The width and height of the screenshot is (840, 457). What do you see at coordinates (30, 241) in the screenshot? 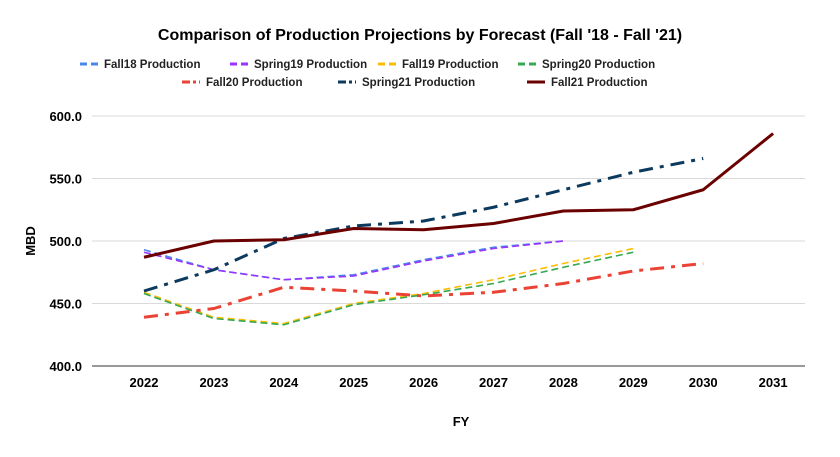
I see `y-axis-label: MBD` at bounding box center [30, 241].